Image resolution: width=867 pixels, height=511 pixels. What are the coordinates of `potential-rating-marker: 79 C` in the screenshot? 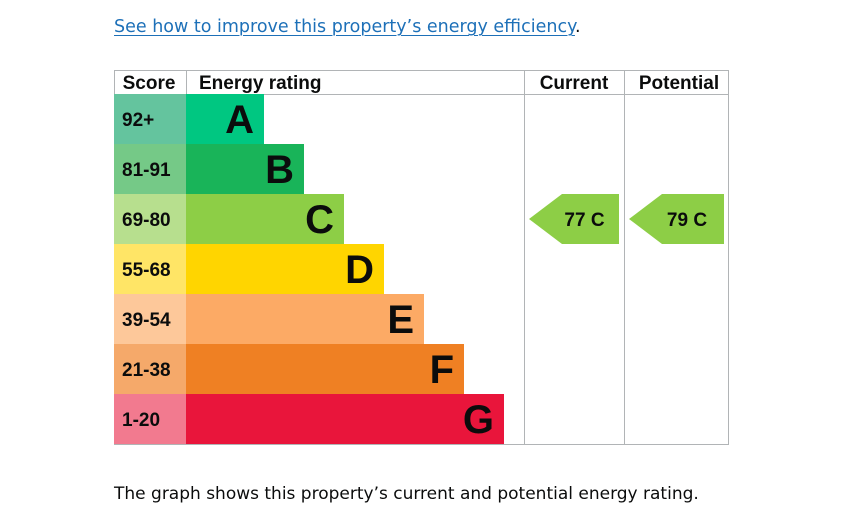 It's located at (676, 219).